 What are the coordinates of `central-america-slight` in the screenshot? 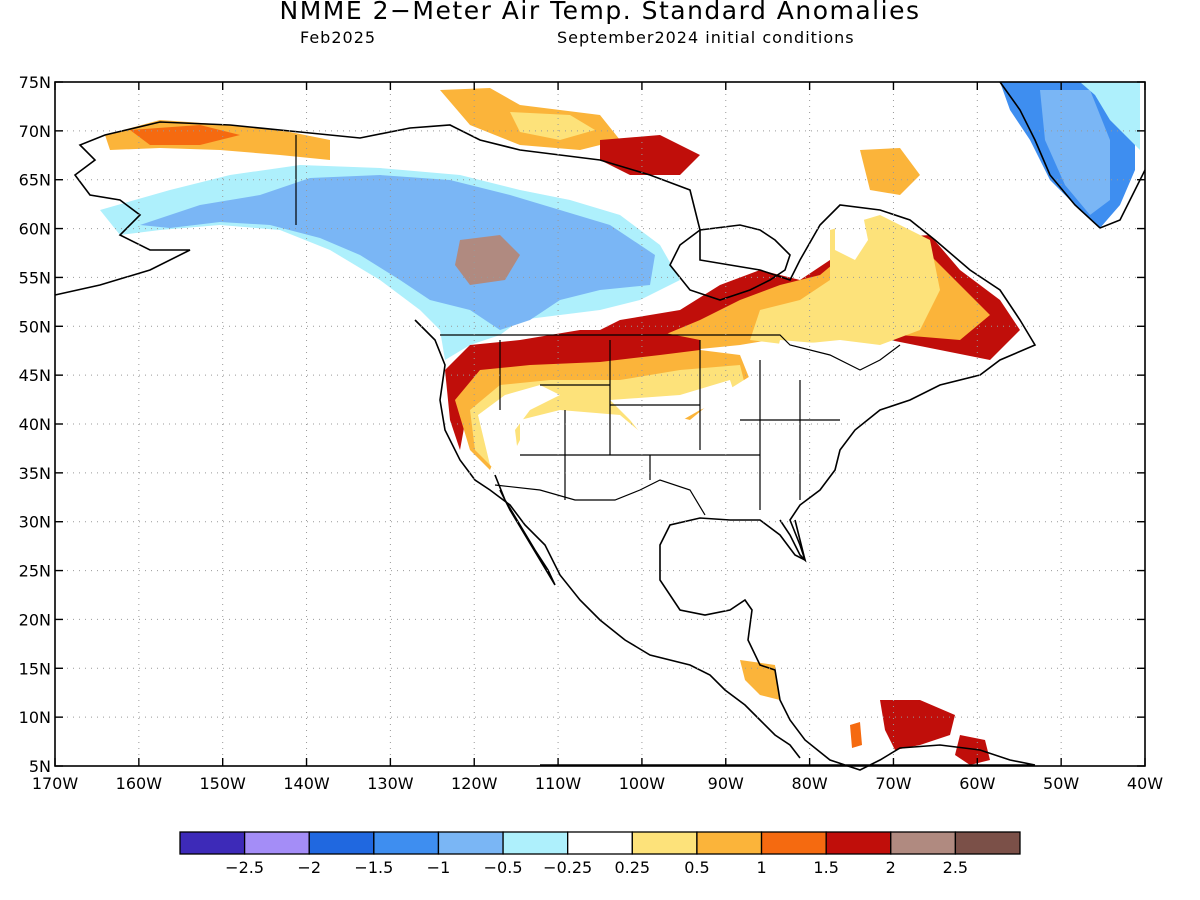 It's located at (760, 680).